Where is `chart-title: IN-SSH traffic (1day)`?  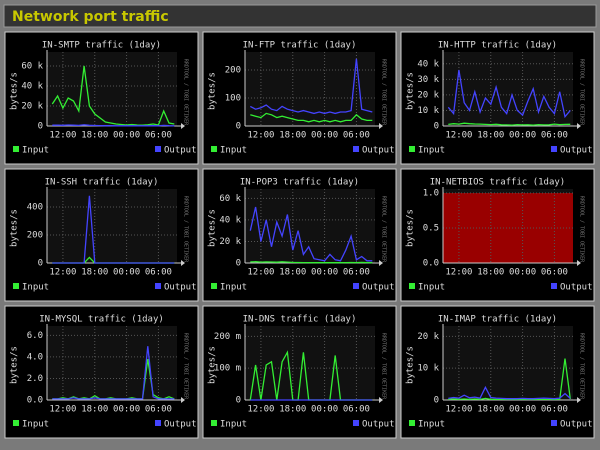 chart-title: IN-SSH traffic (1day) is located at coordinates (102, 183).